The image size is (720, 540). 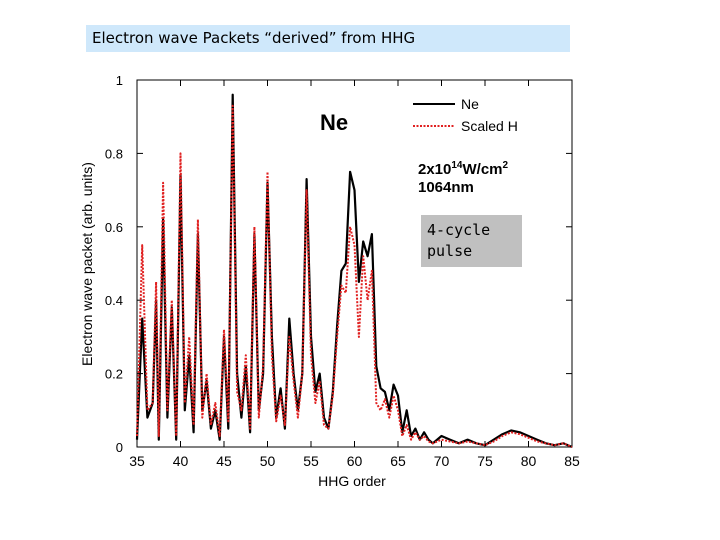 What do you see at coordinates (442, 461) in the screenshot?
I see `x-tick-label: 70` at bounding box center [442, 461].